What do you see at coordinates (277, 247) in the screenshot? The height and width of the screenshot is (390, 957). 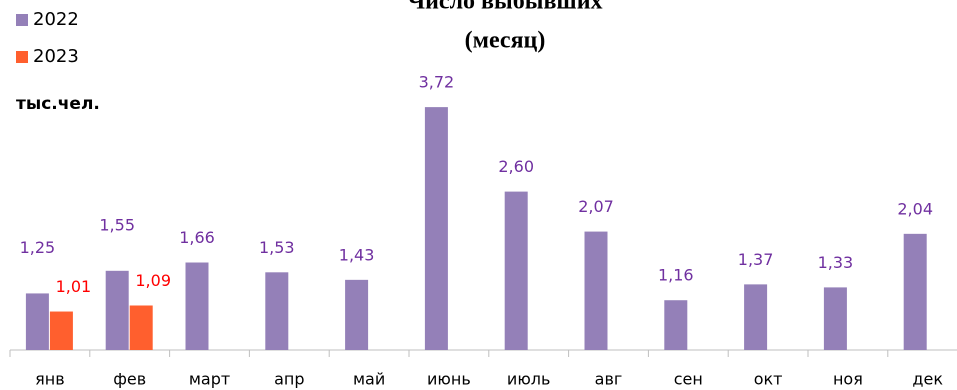 I see `data-label: 1,53` at bounding box center [277, 247].